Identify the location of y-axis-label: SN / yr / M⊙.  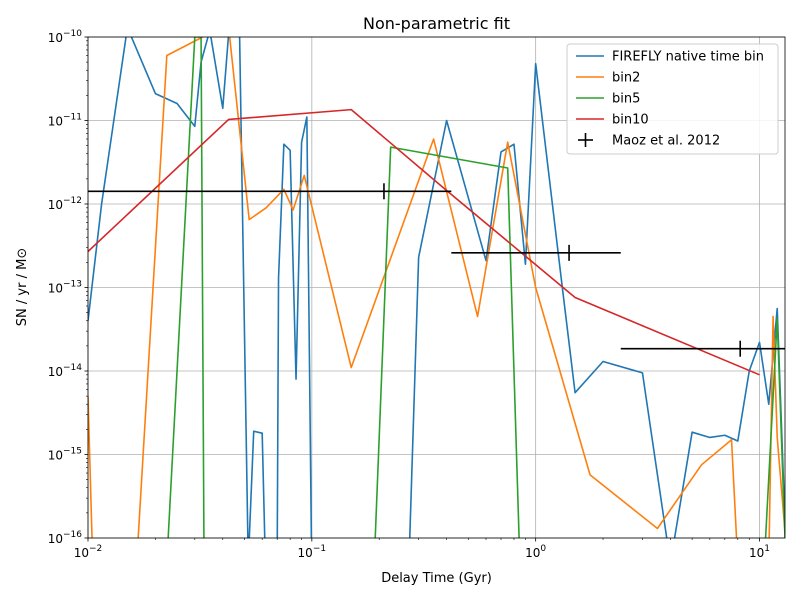
(22, 287).